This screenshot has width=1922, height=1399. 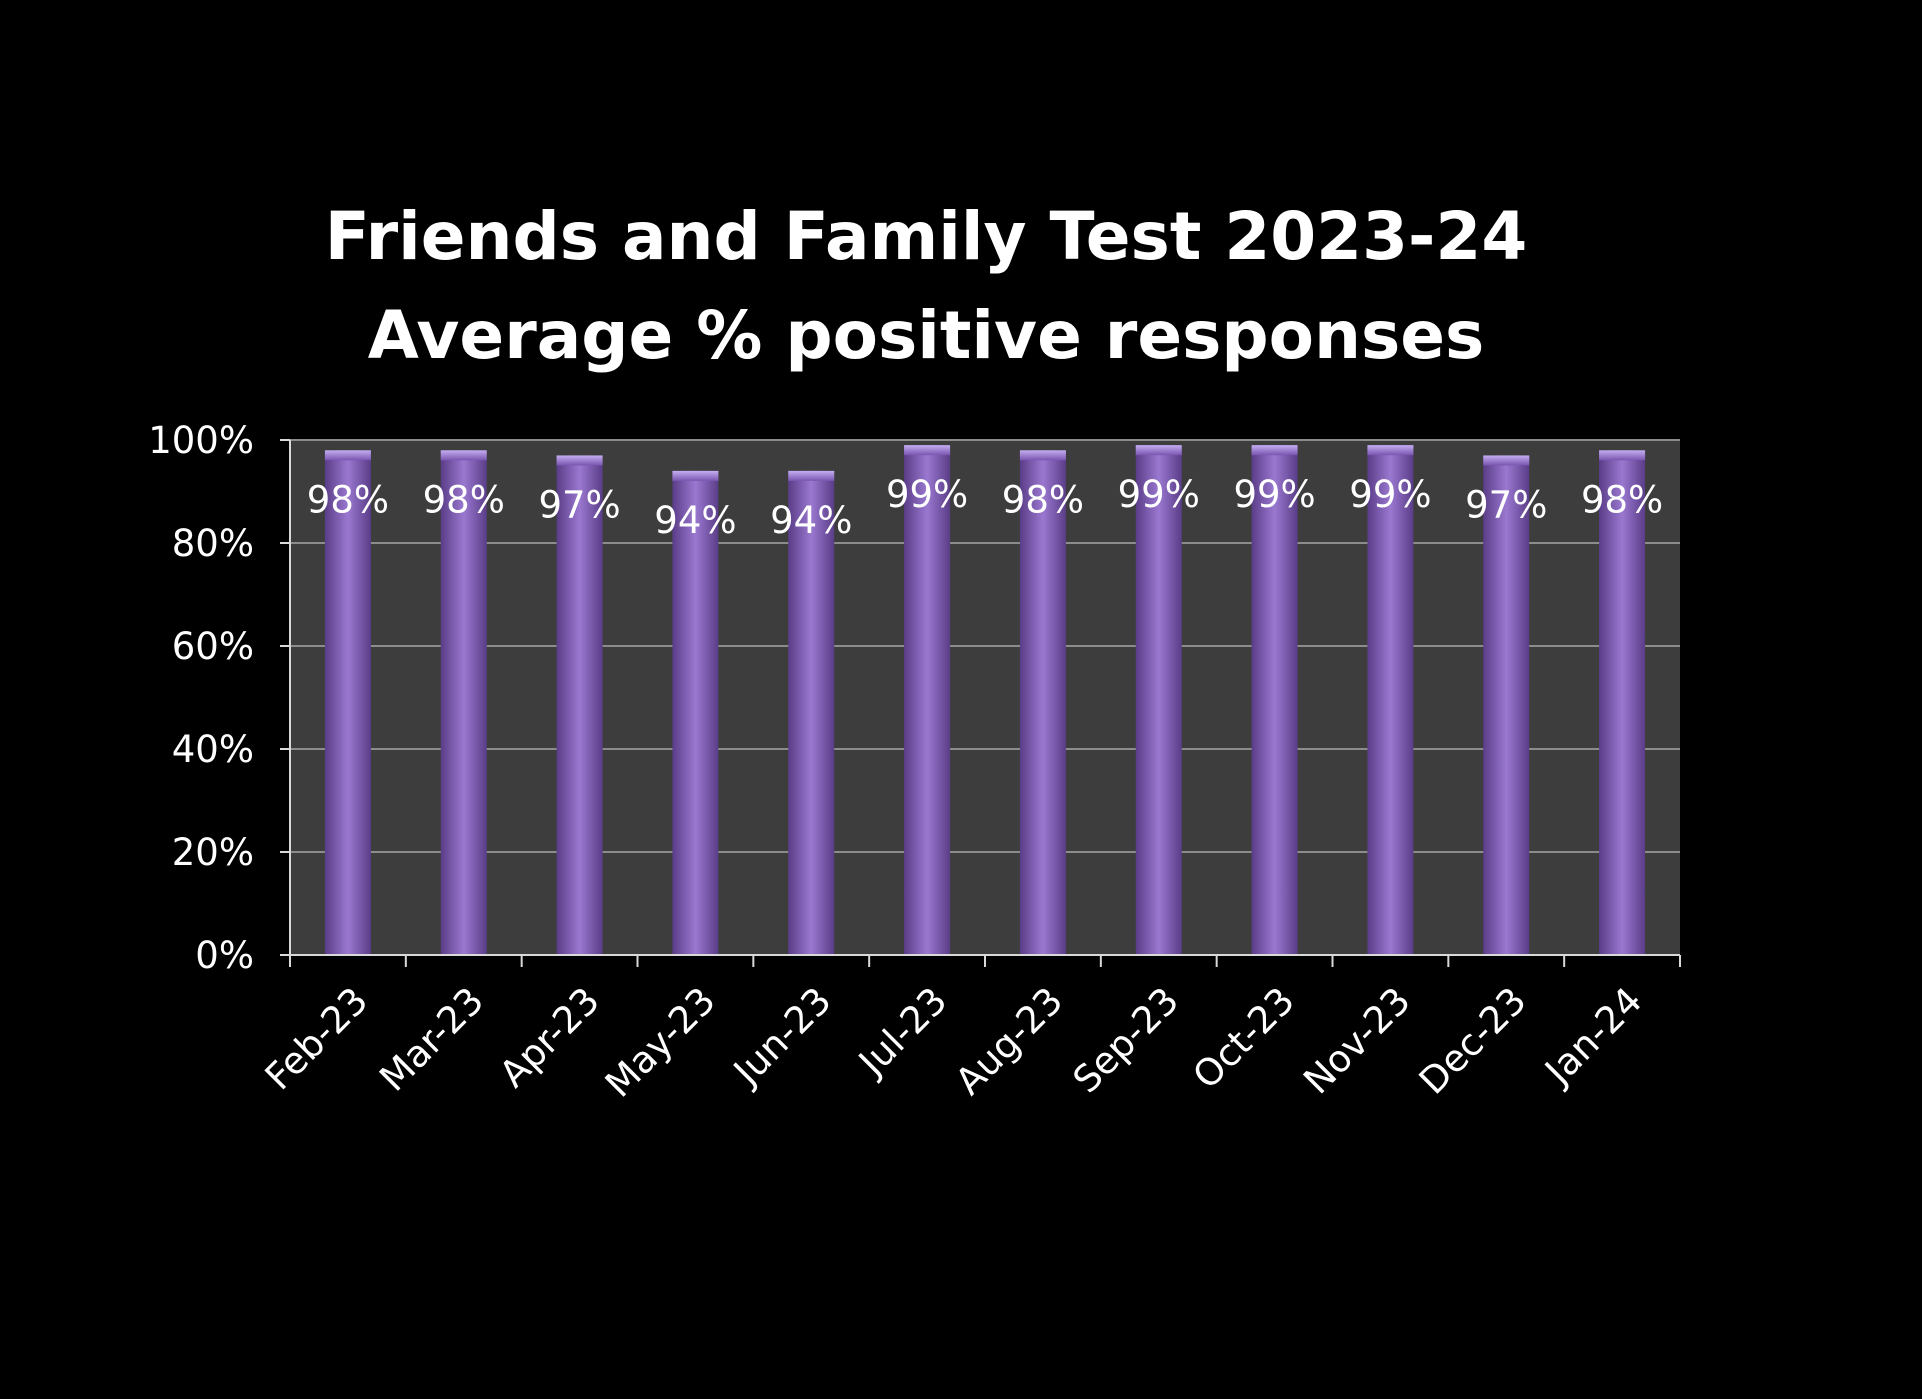 I want to click on data-labels: 98% 98% 97% 94% 94% 99% 98% 99% 99% 99% 97% 98%, so click(x=985, y=507).